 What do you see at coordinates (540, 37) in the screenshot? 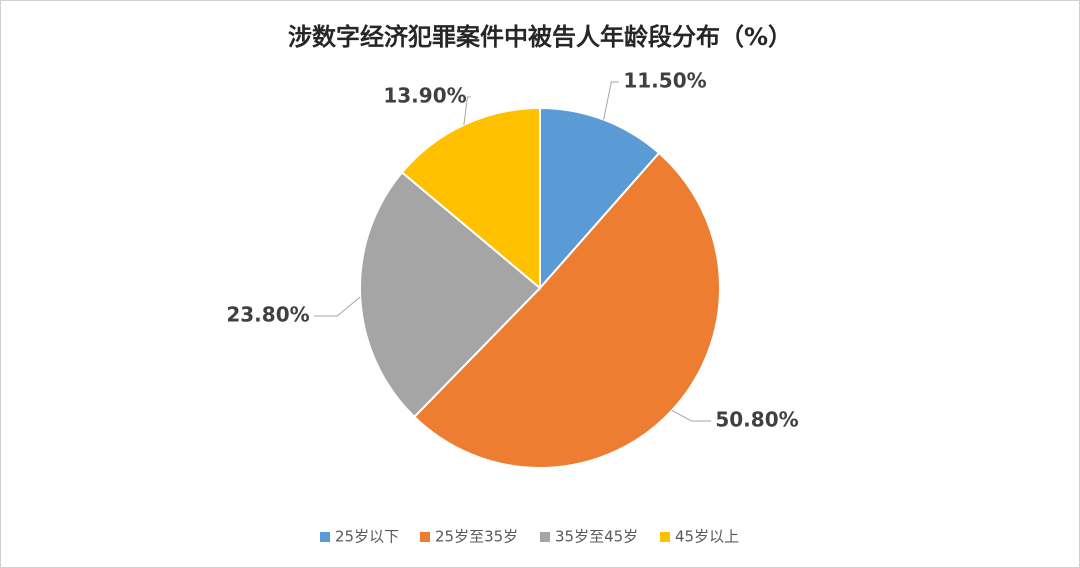
I see `chart-title: 涉数字经济犯罪案件中被告人年龄段分布（%）` at bounding box center [540, 37].